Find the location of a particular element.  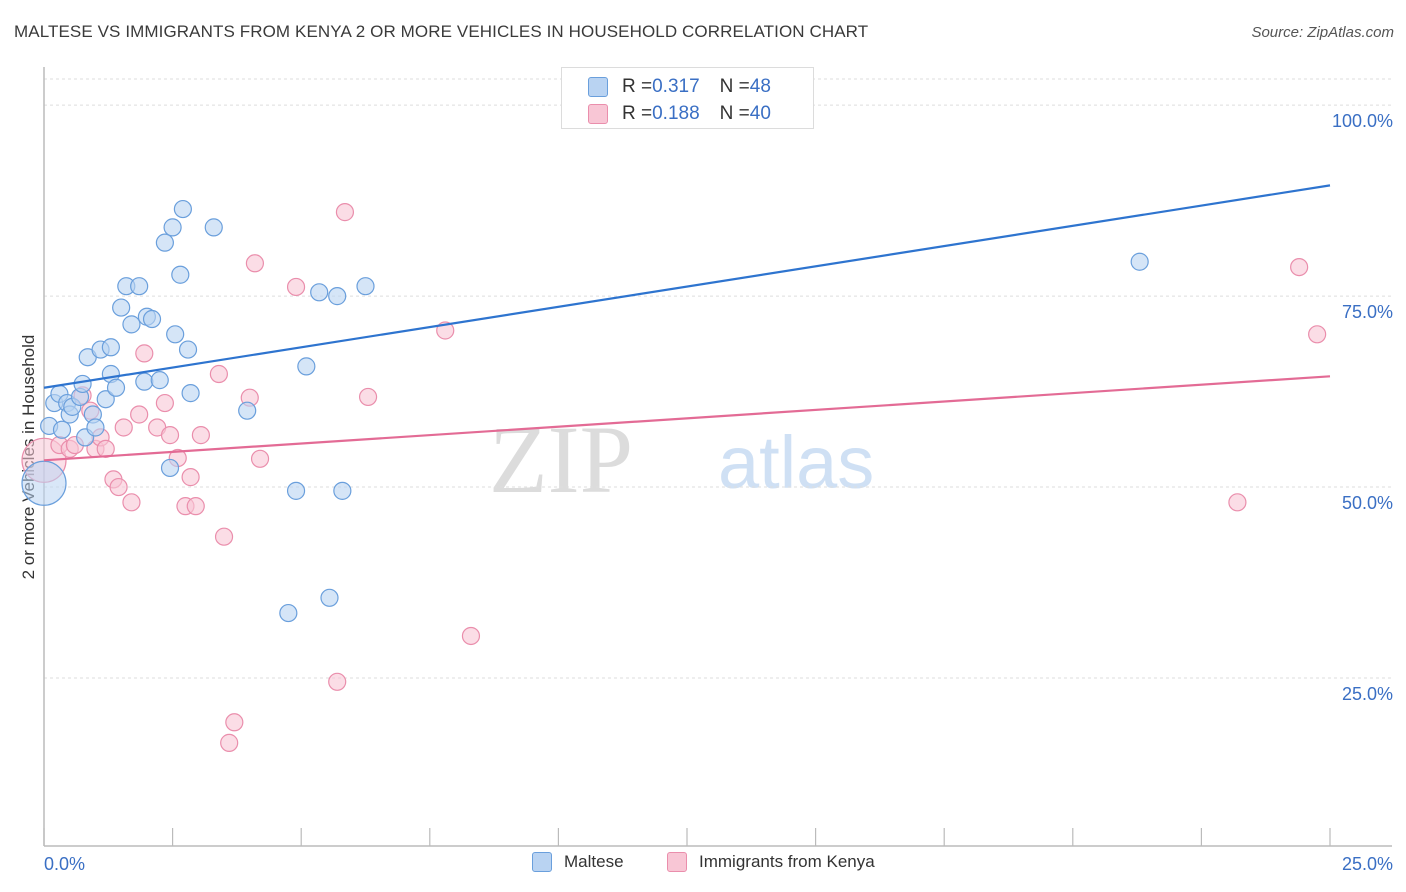

r-value: 0.317 is located at coordinates (676, 86).